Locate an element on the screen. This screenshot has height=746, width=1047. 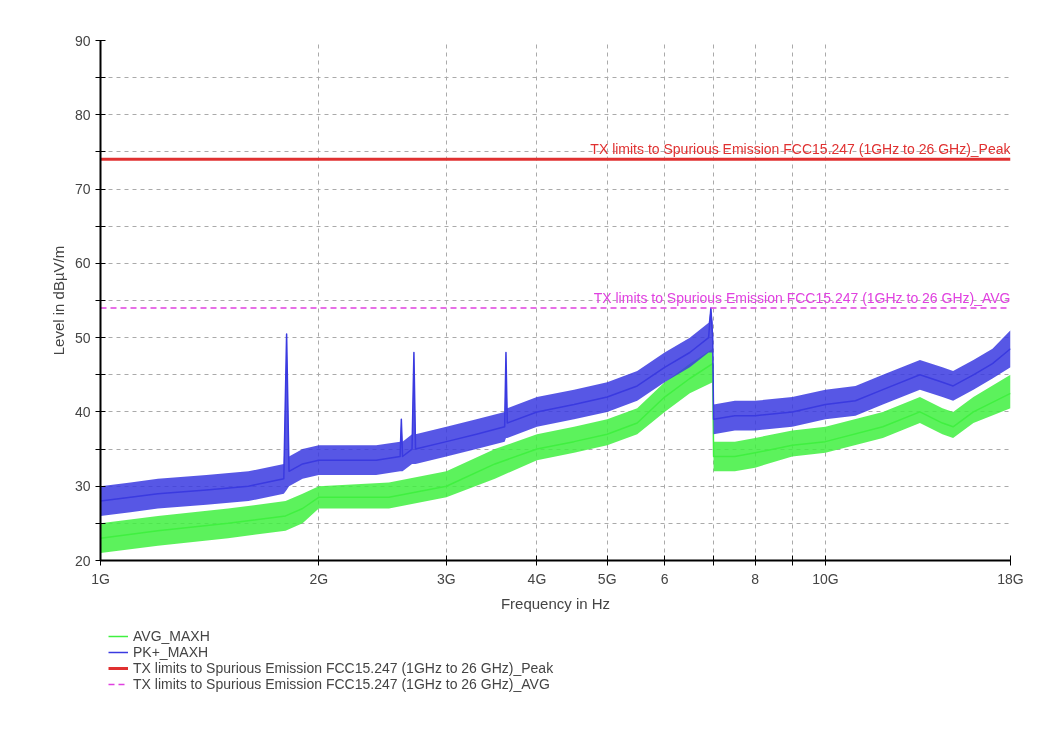
x-tick-label: 8 is located at coordinates (755, 578).